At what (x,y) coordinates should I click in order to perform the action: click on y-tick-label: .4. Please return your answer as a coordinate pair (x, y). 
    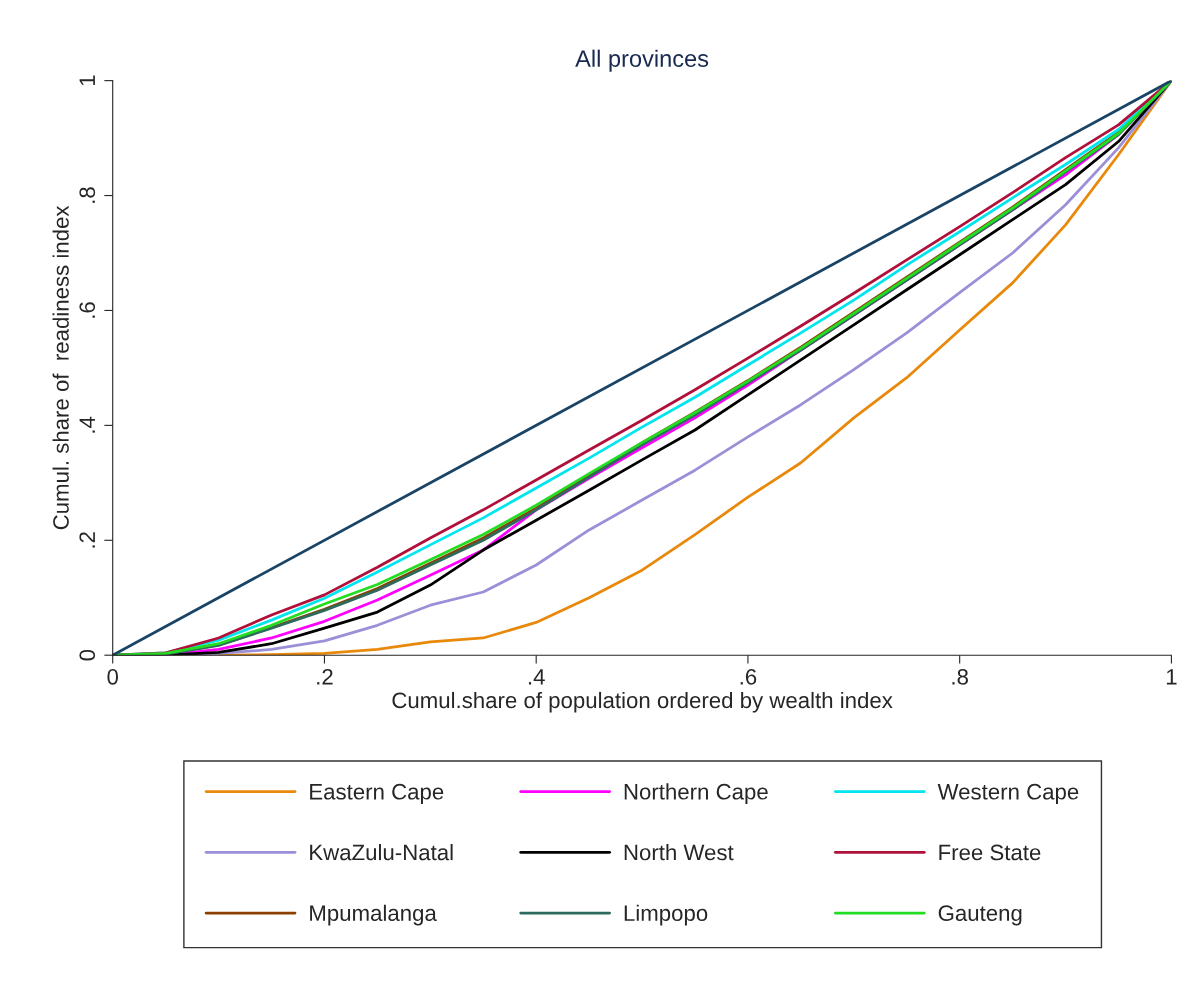
    Looking at the image, I should click on (87, 424).